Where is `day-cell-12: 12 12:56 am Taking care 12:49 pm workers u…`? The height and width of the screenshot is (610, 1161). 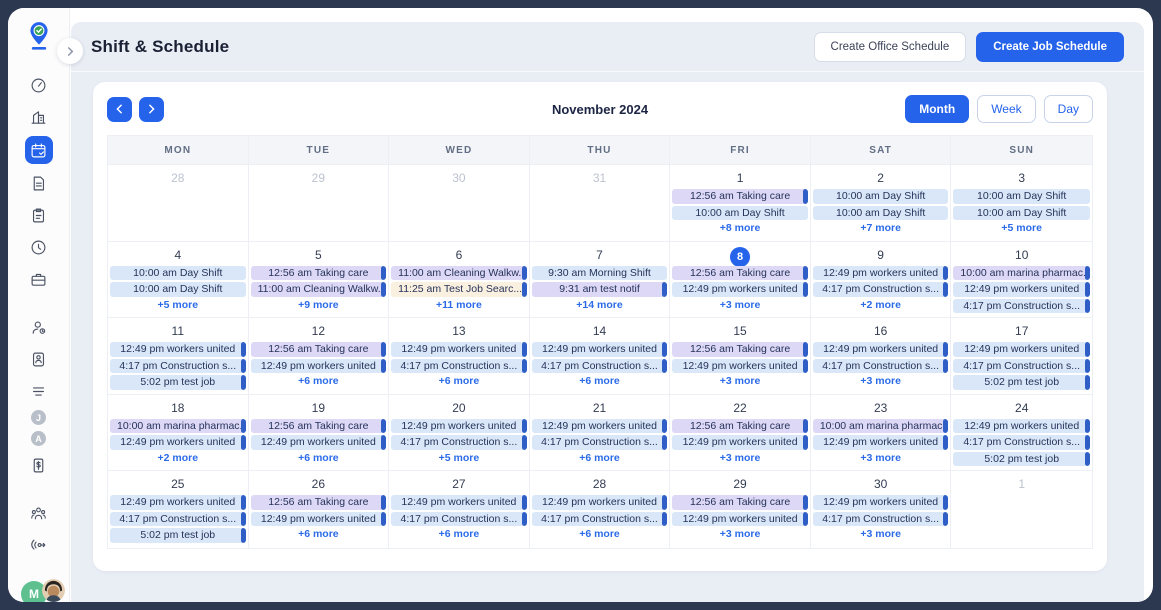
day-cell-12: 12 12:56 am Taking care 12:49 pm workers u… is located at coordinates (319, 356).